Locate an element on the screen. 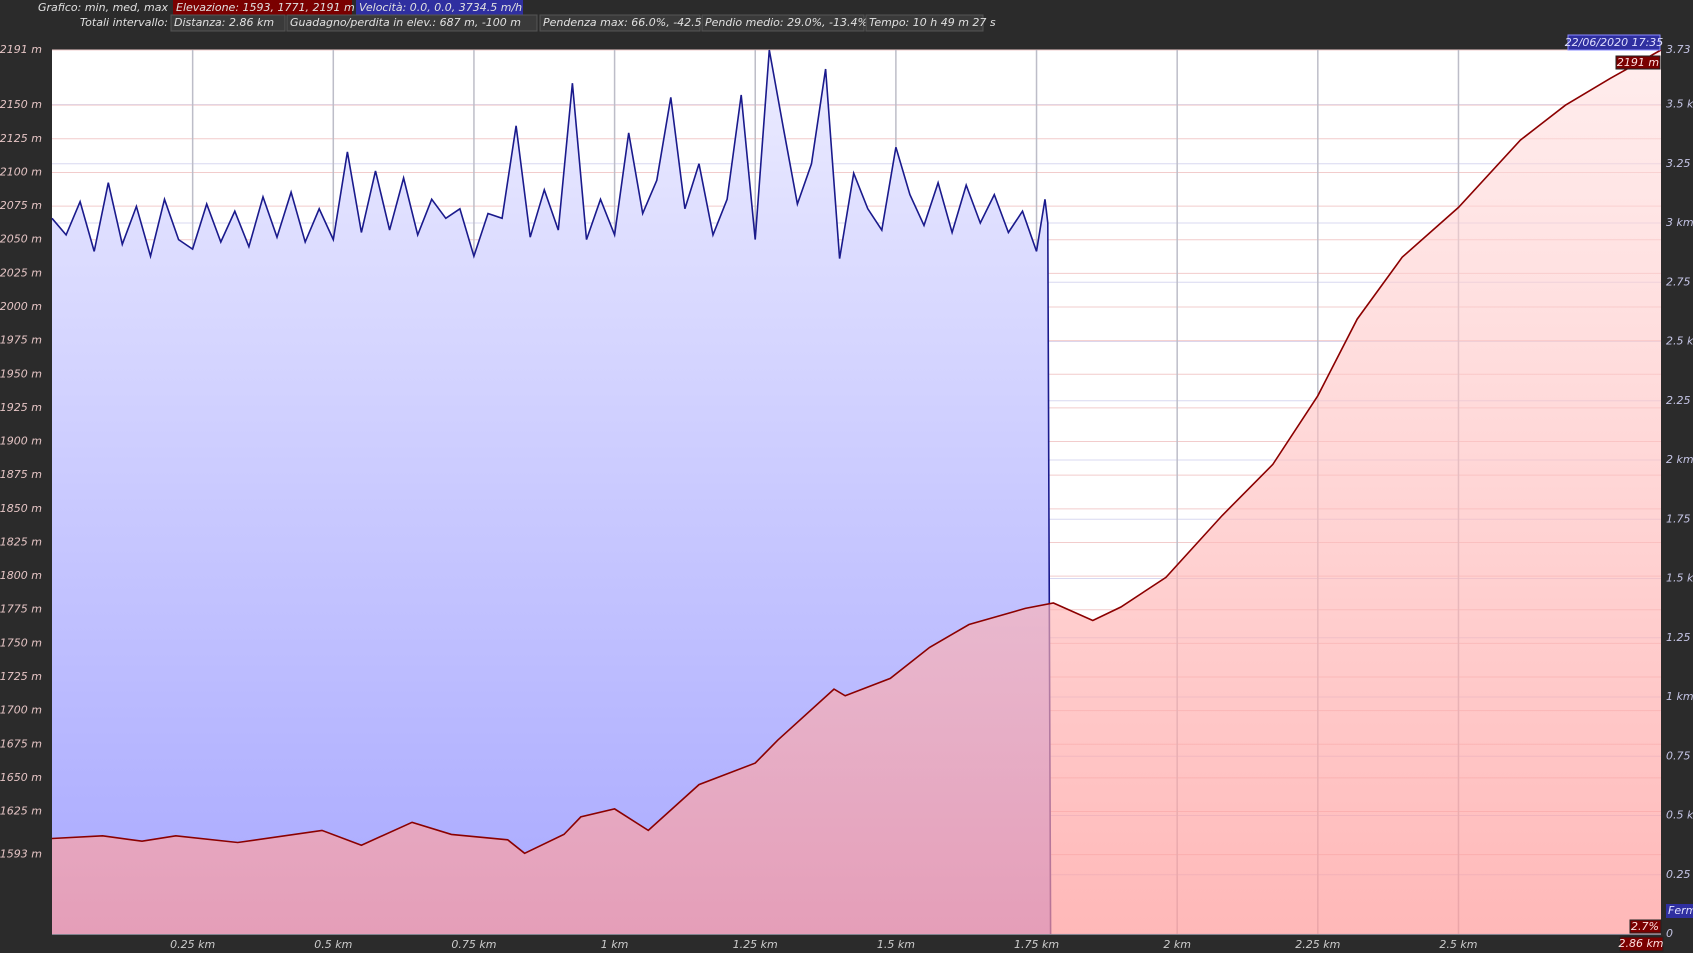  elev-max-box is located at coordinates (1638, 62).